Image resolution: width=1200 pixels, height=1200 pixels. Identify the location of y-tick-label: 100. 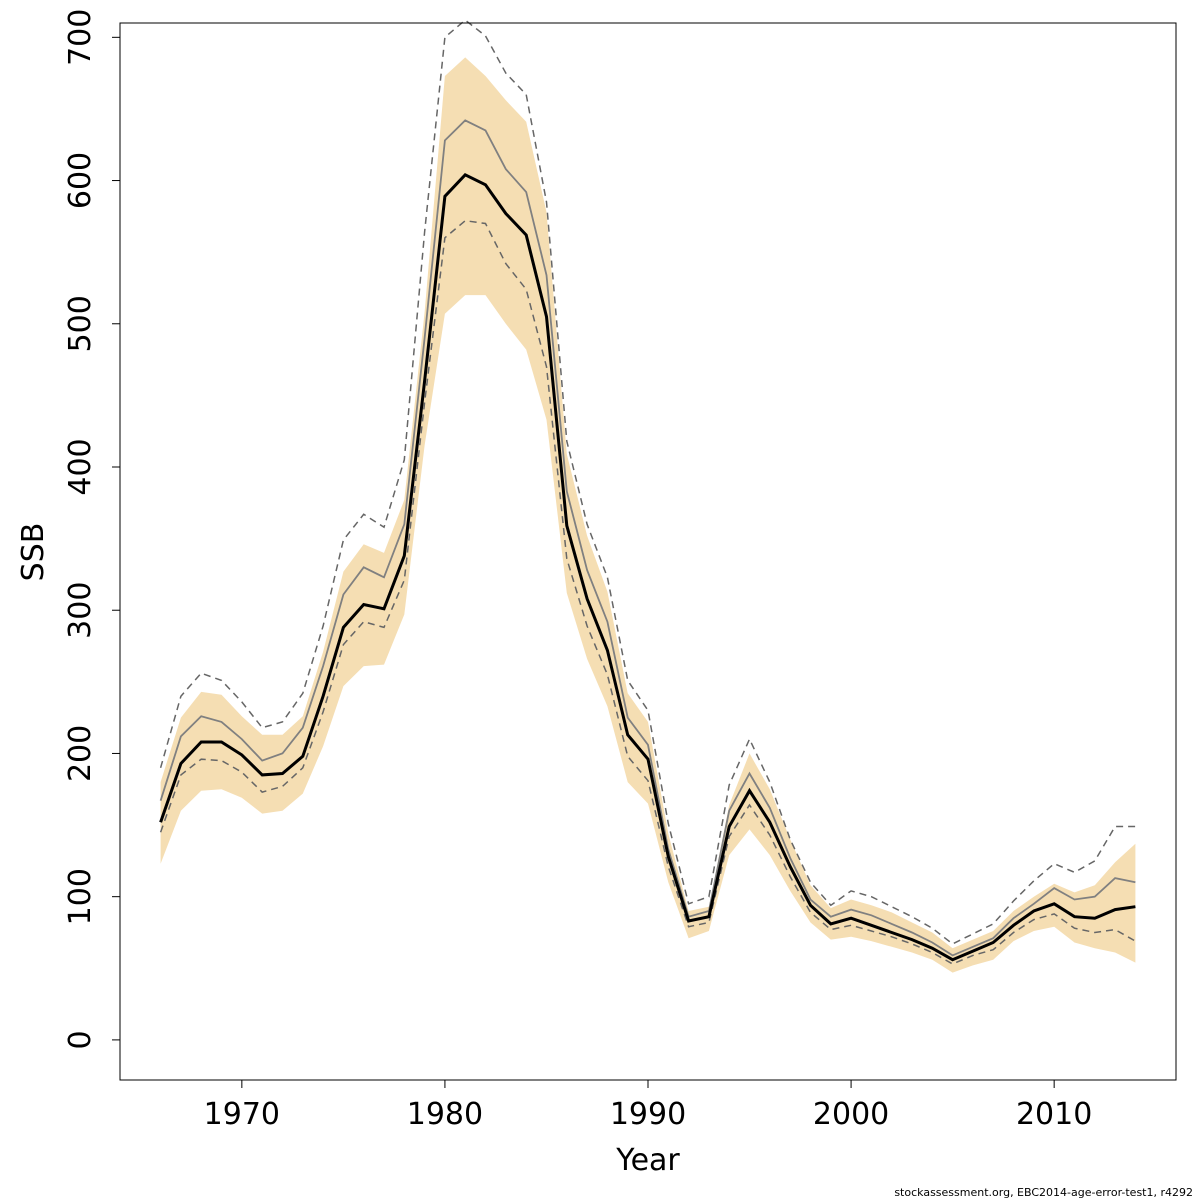
(80, 896).